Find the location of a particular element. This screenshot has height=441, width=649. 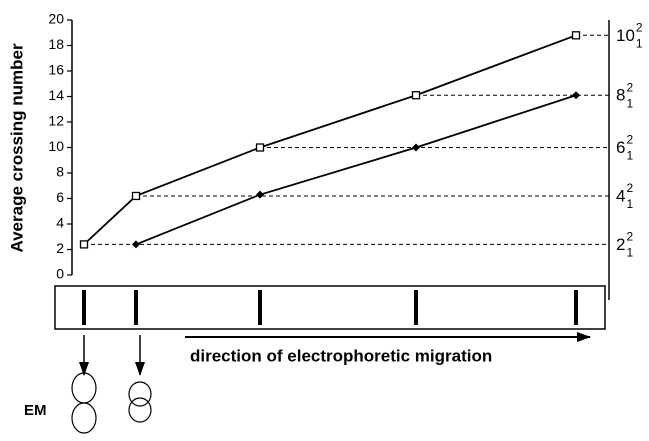

y-tick-label: 0 is located at coordinates (60, 274).